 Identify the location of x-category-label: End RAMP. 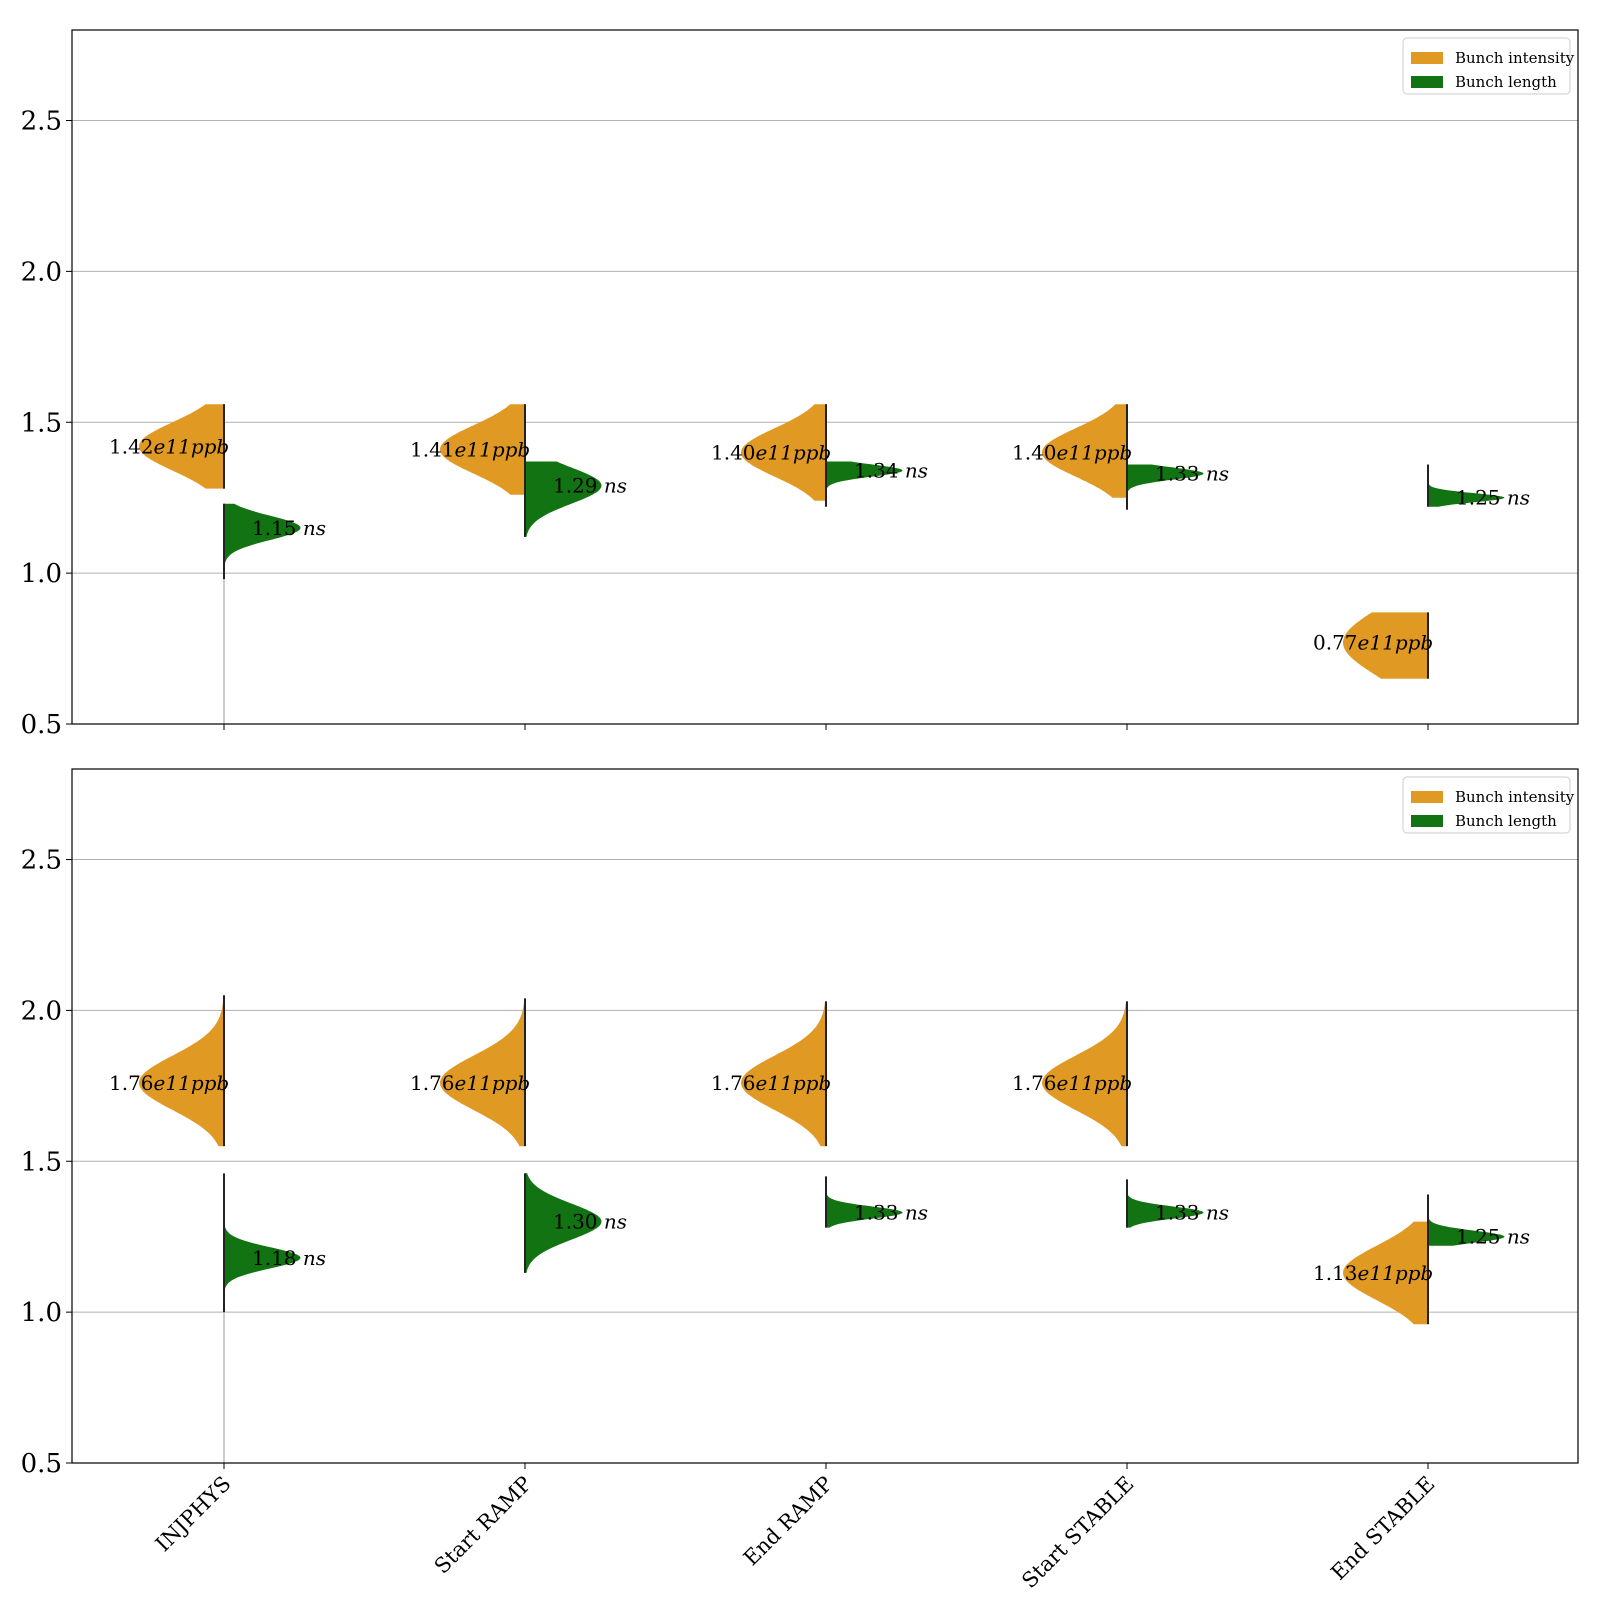
(788, 1521).